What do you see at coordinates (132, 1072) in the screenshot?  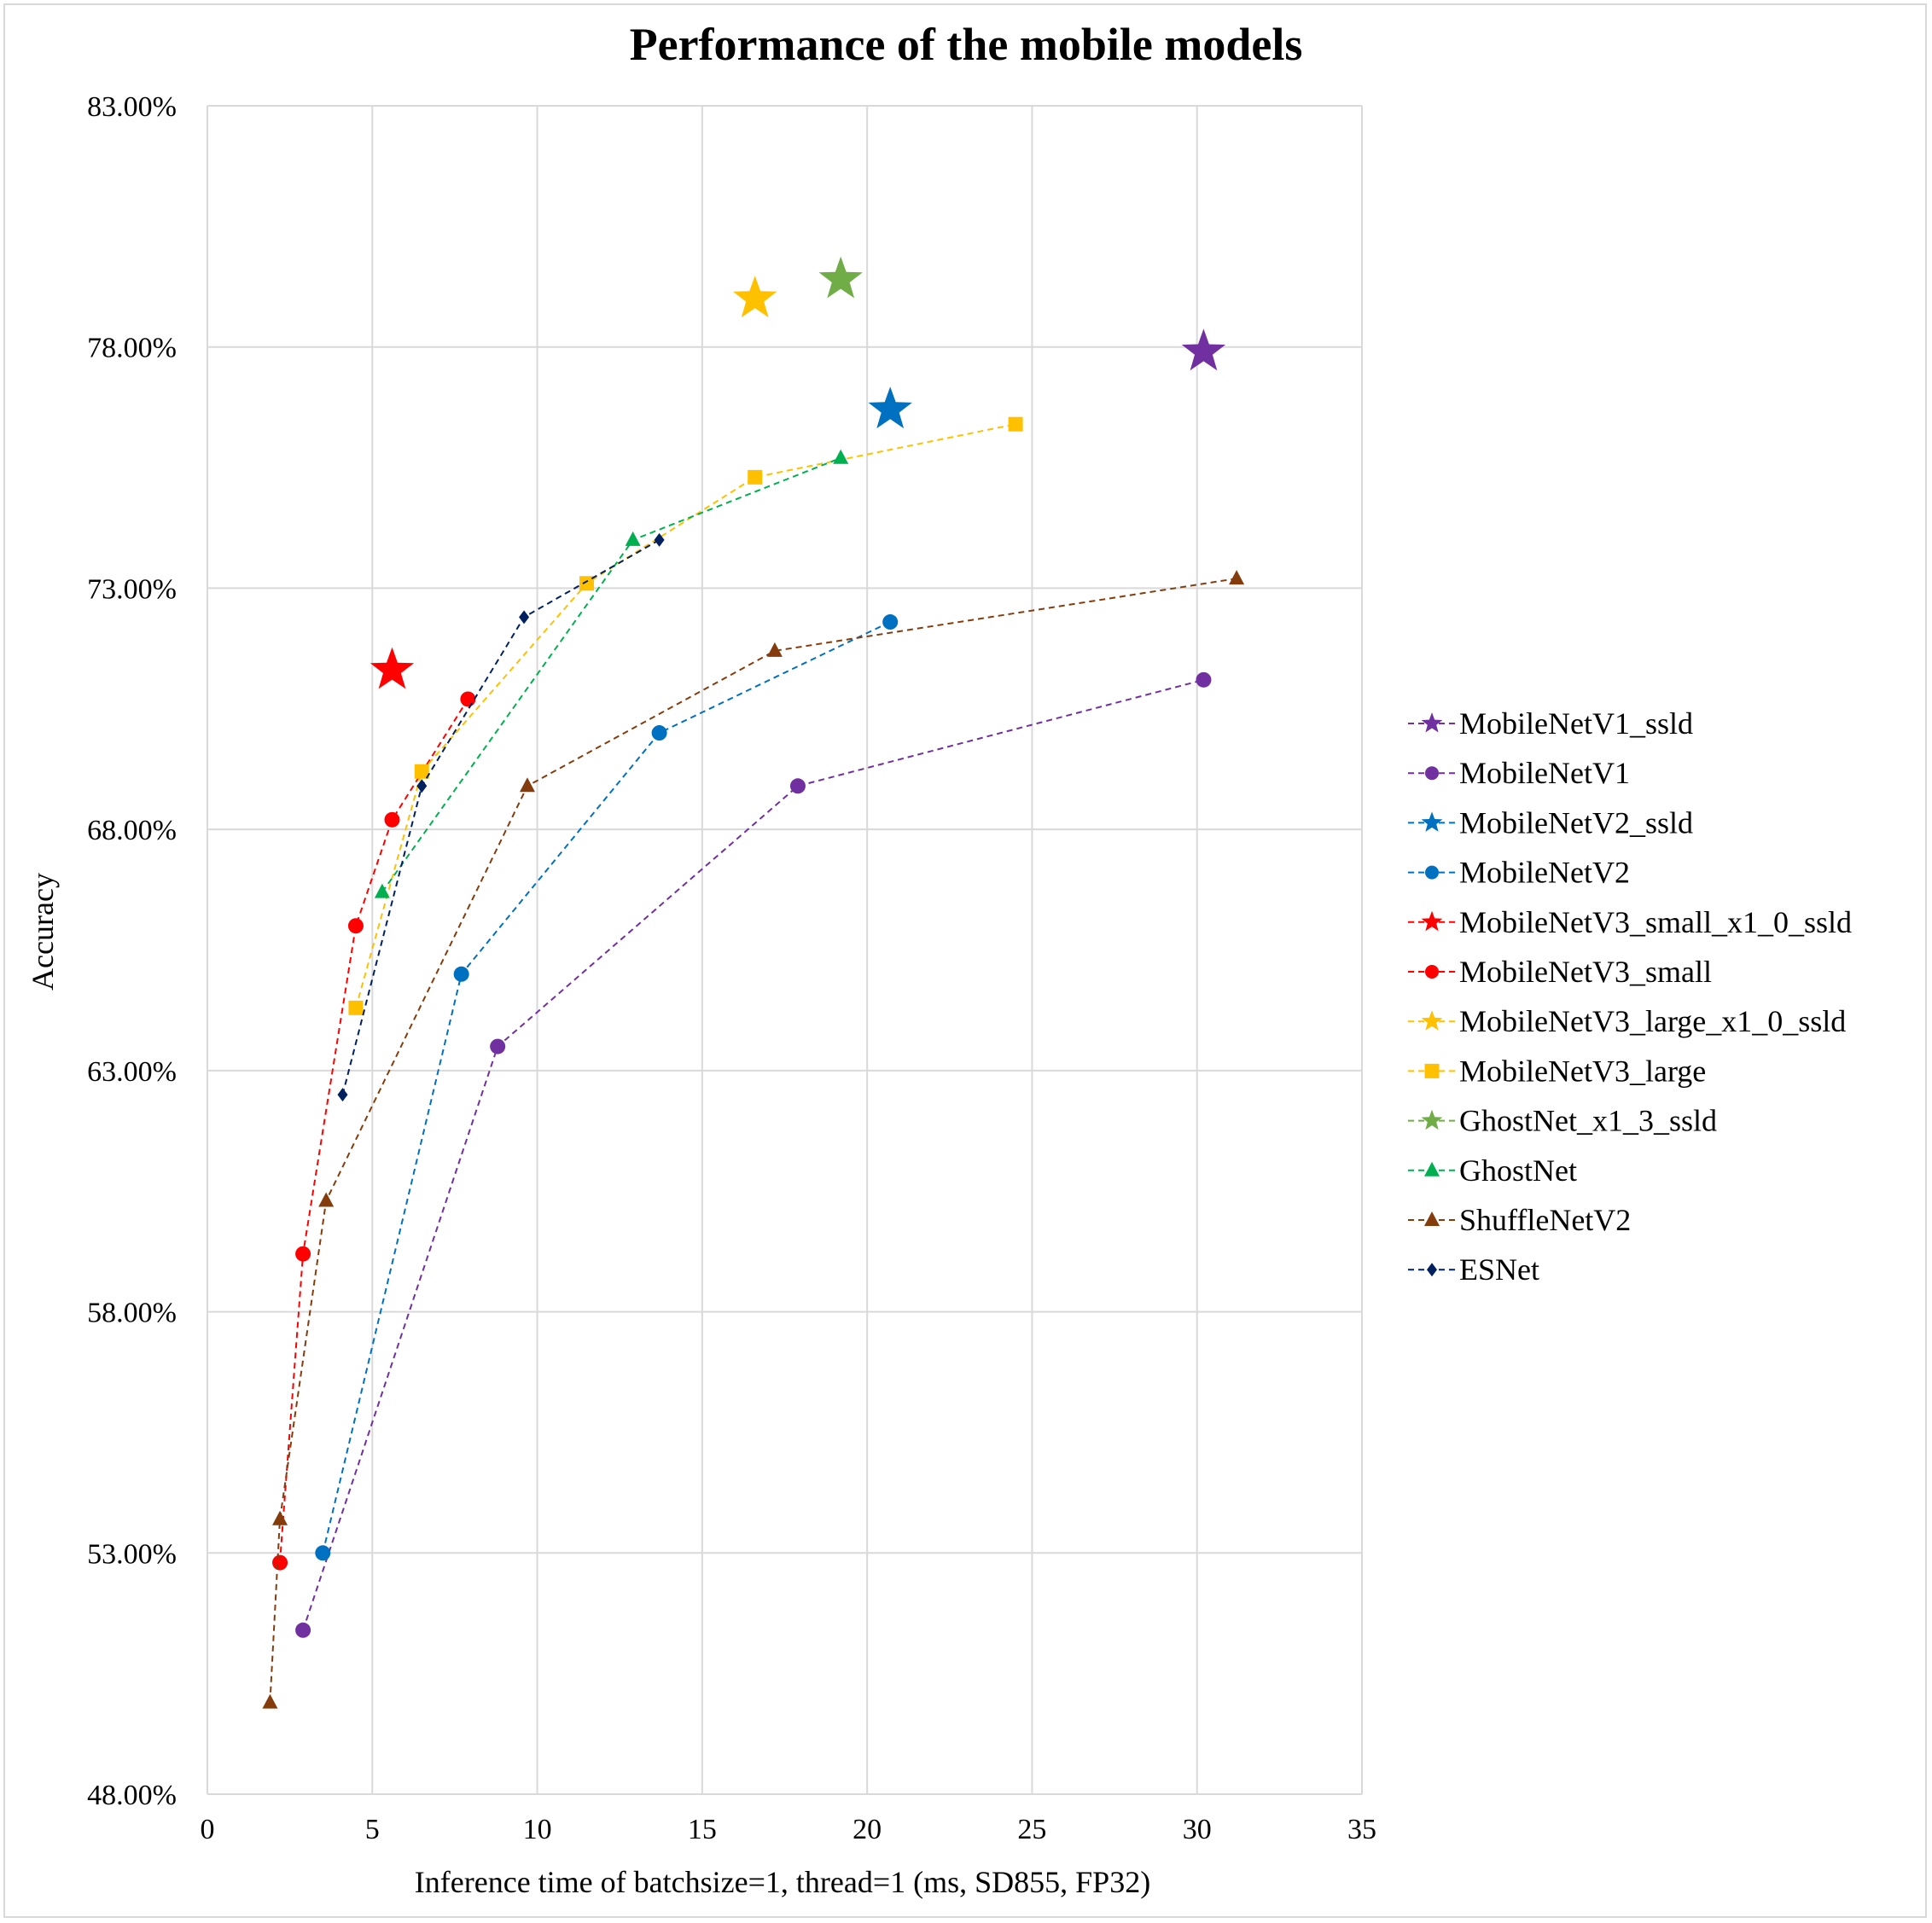 I see `y-tick-label: 63.00%` at bounding box center [132, 1072].